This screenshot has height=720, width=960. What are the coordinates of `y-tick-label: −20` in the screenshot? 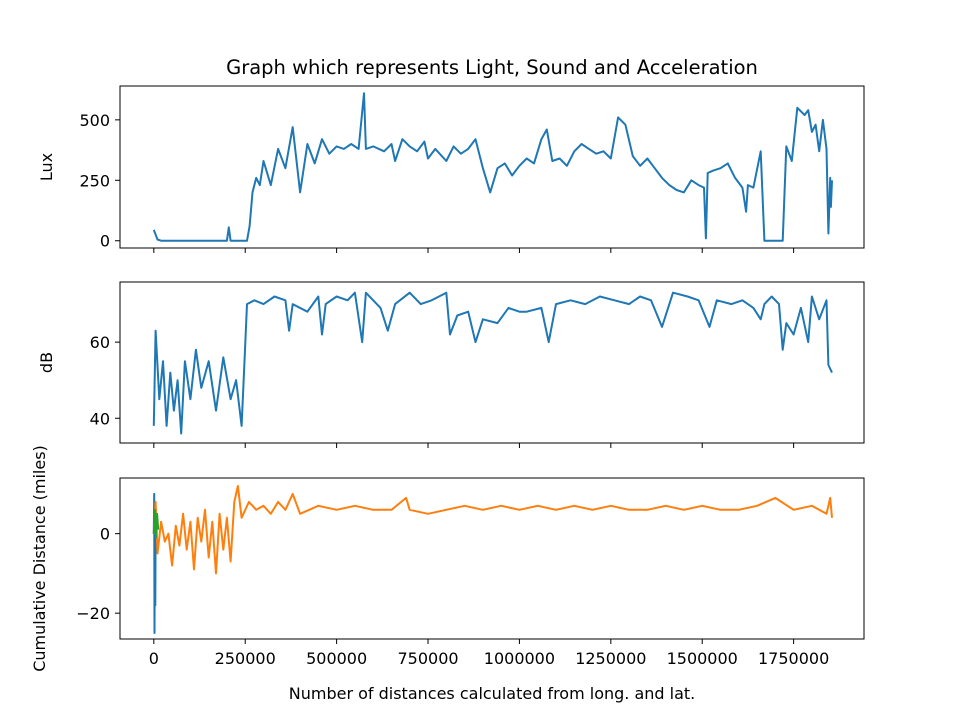 It's located at (93, 613).